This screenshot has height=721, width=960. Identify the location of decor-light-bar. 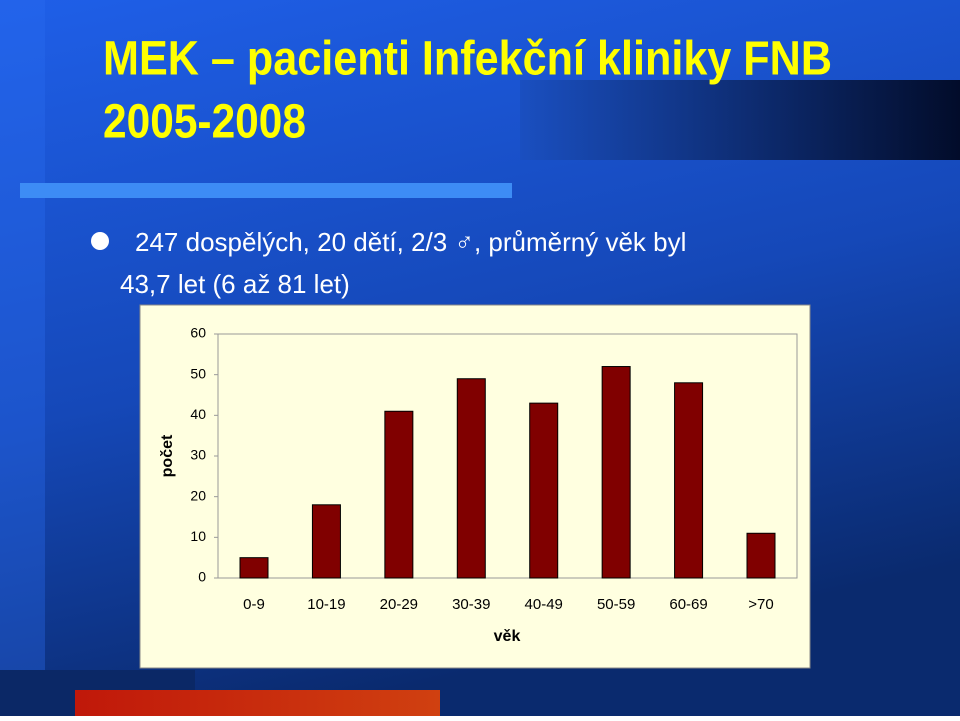
(266, 190).